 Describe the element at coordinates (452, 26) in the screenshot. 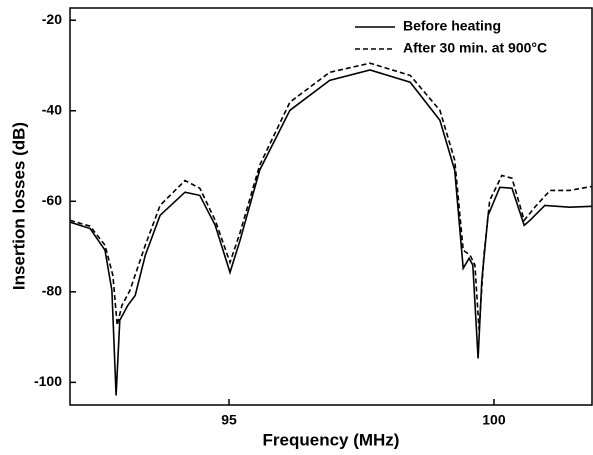

I see `legend-label: Before heating` at that location.